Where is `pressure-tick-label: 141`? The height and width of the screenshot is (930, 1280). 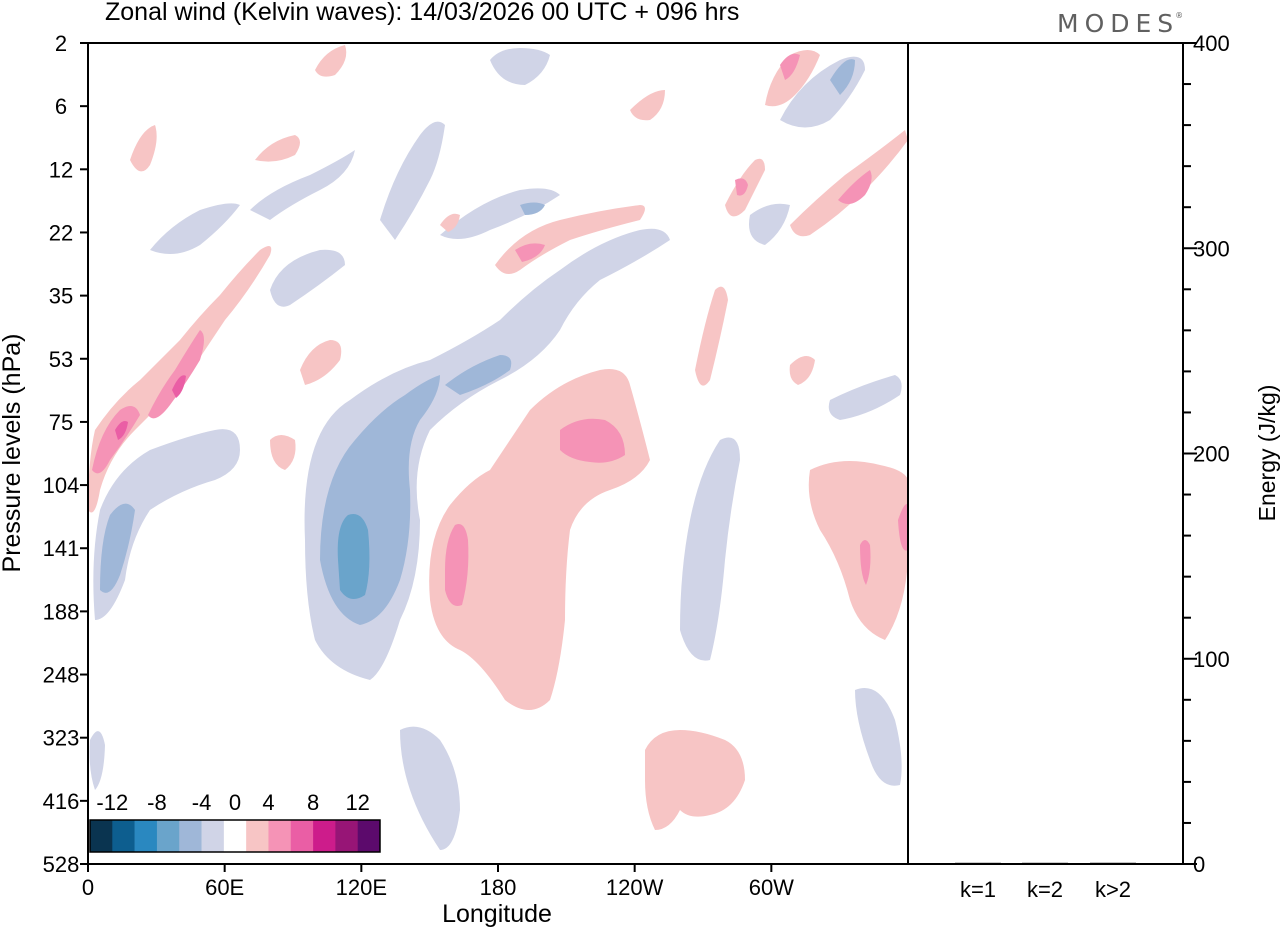 pressure-tick-label: 141 is located at coordinates (61, 548).